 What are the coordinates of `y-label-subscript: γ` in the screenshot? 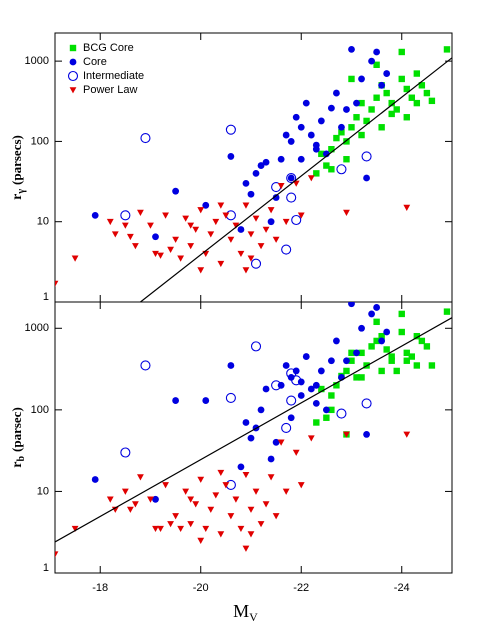 It's located at (21, 192).